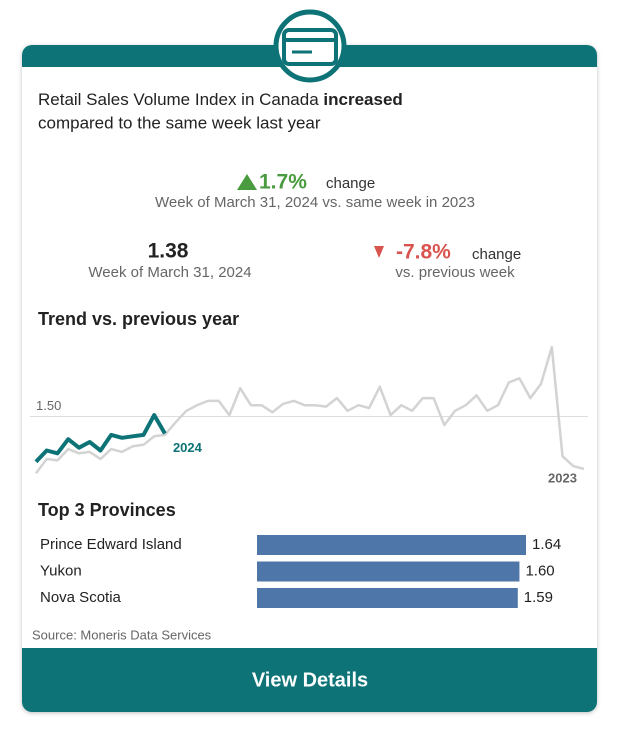 The width and height of the screenshot is (619, 729). I want to click on value-label: 1.59, so click(538, 597).